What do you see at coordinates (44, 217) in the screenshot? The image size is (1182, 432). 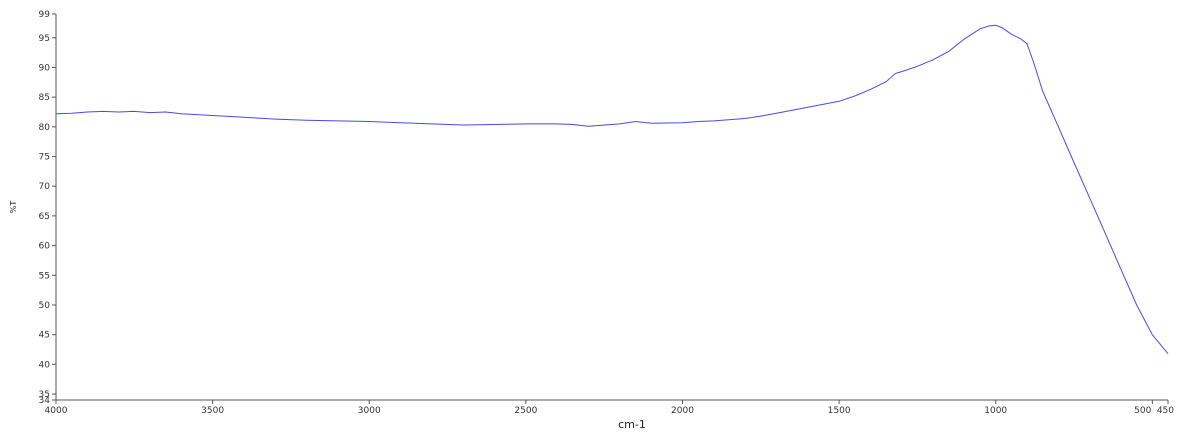 I see `y-tick-label: 65` at bounding box center [44, 217].